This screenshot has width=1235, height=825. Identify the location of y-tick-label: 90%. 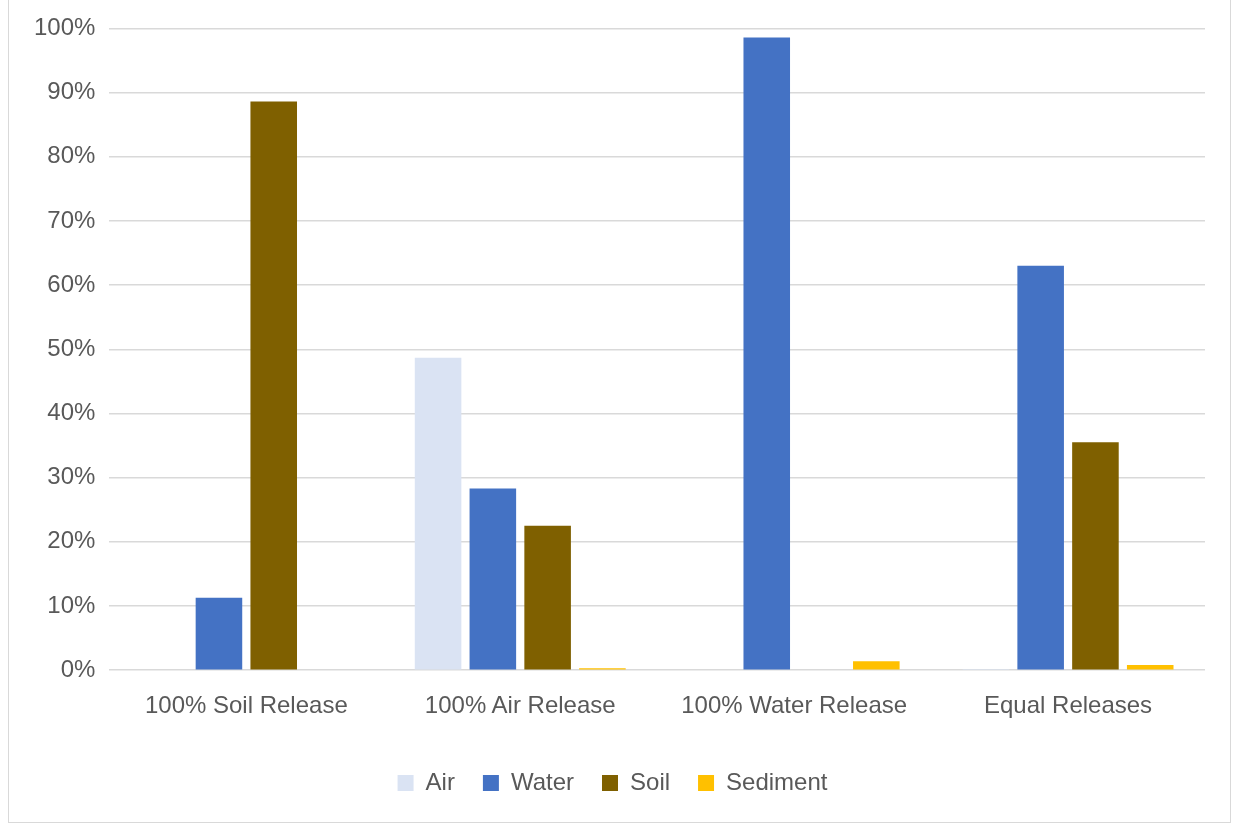
(71, 91).